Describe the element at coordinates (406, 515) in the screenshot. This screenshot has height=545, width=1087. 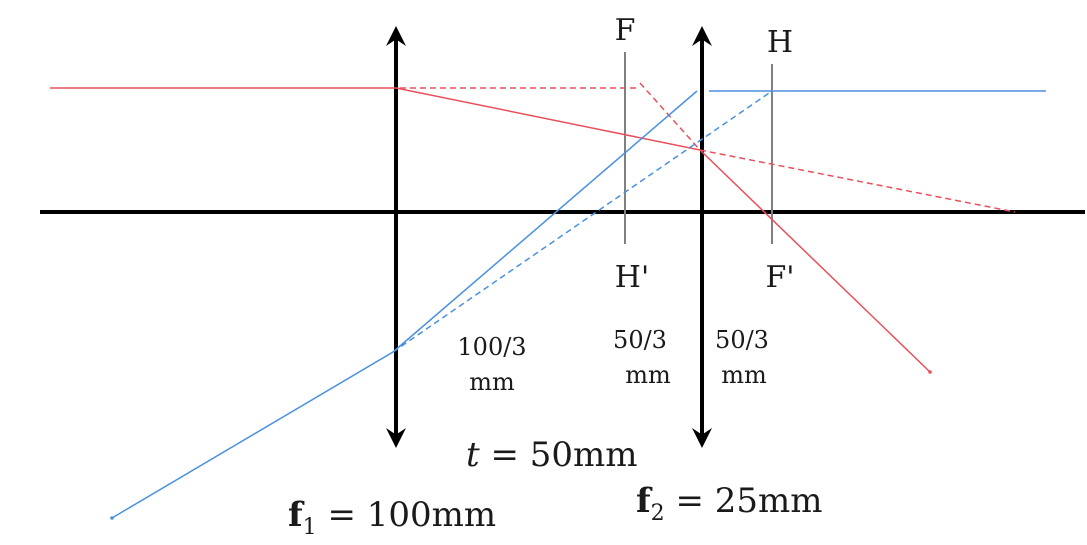
I see `lens-1-focal-value: = 100mm` at that location.